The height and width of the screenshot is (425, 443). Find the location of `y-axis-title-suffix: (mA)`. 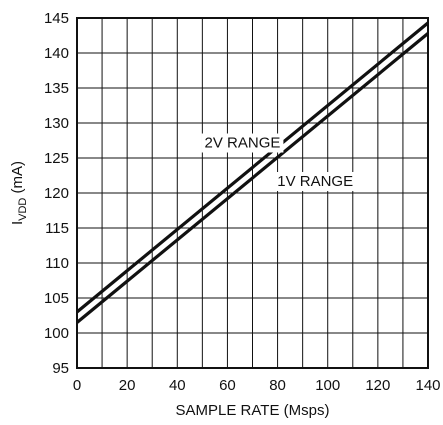

y-axis-title-suffix: (mA) is located at coordinates (17, 179).